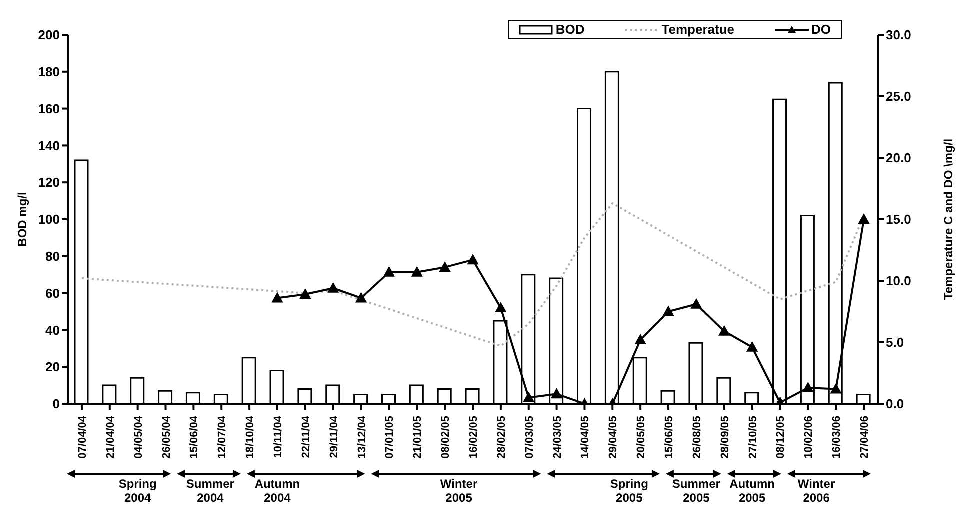  Describe the element at coordinates (530, 437) in the screenshot. I see `x-tick-label: 07/03/05` at that location.